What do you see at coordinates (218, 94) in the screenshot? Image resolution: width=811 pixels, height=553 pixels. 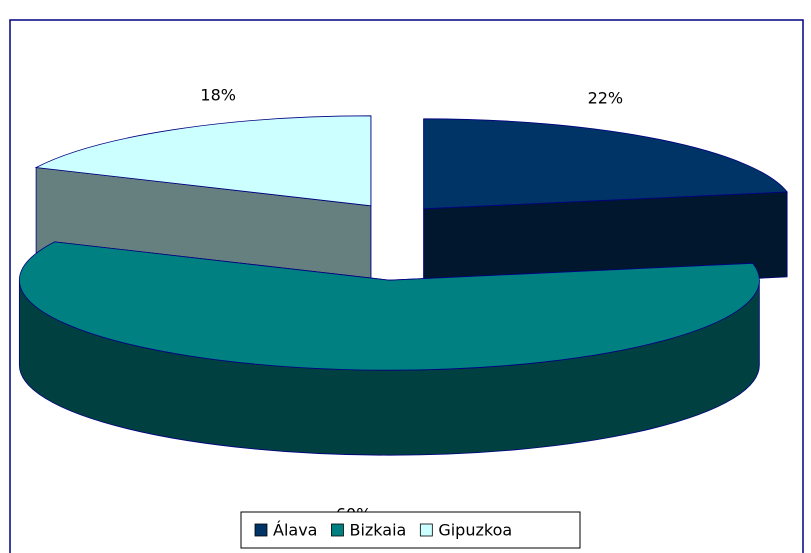 I see `data-label: 18%` at bounding box center [218, 94].